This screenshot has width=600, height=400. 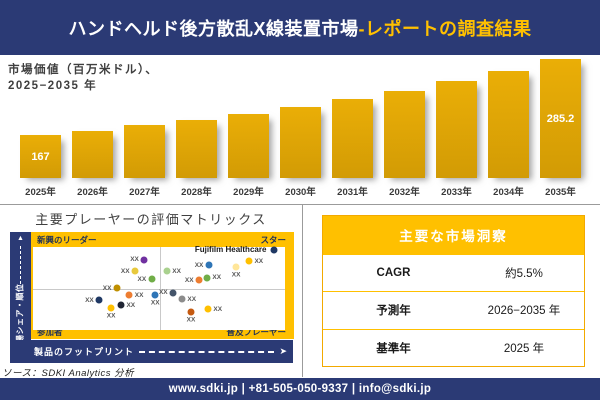 I want to click on table-row: CAGR 約5.5%, so click(x=453, y=272).